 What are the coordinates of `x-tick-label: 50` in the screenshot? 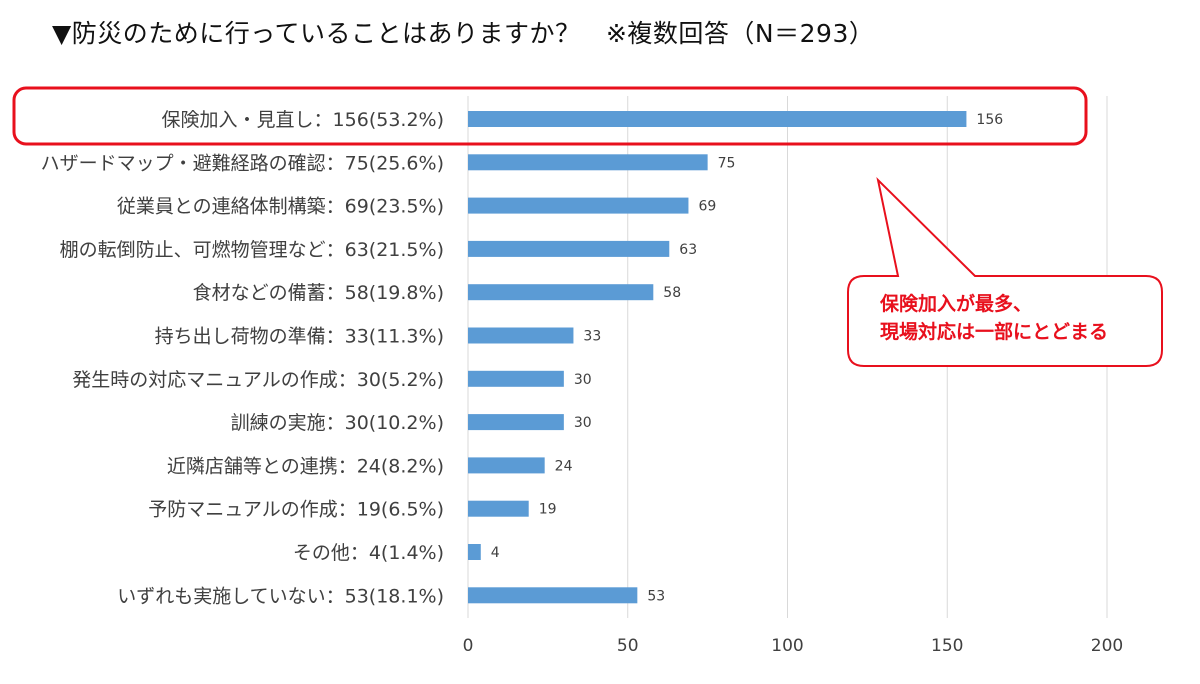 It's located at (628, 646).